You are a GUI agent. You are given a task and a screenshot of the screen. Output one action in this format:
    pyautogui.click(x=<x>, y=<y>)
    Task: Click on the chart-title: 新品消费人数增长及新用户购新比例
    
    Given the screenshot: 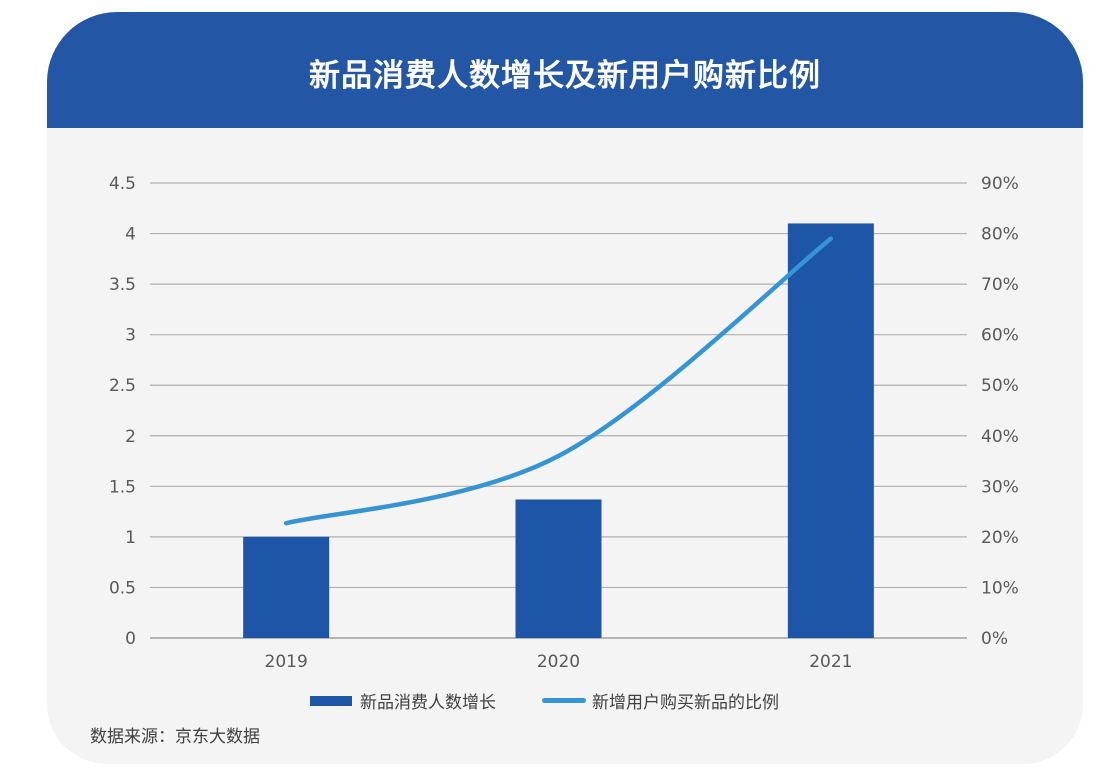 What is the action you would take?
    pyautogui.click(x=565, y=75)
    